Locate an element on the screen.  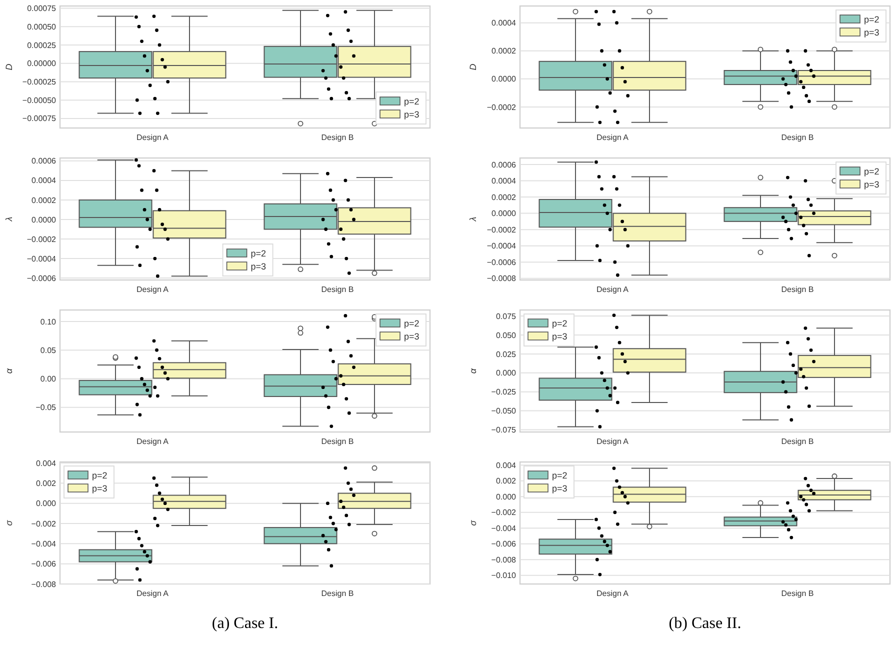
y-tick-label: 0.00000 is located at coordinates (42, 63).